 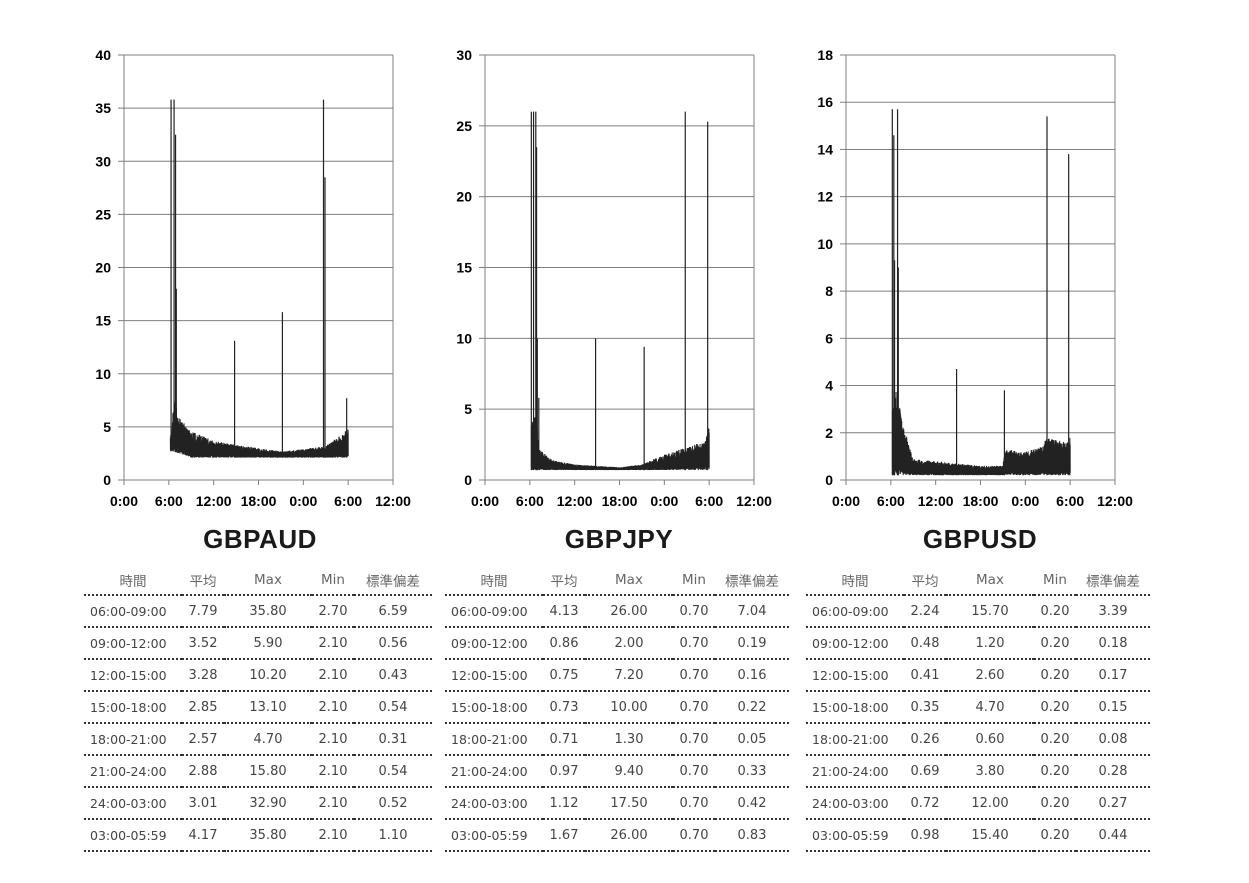 I want to click on y-tick-label: 16, so click(x=825, y=102).